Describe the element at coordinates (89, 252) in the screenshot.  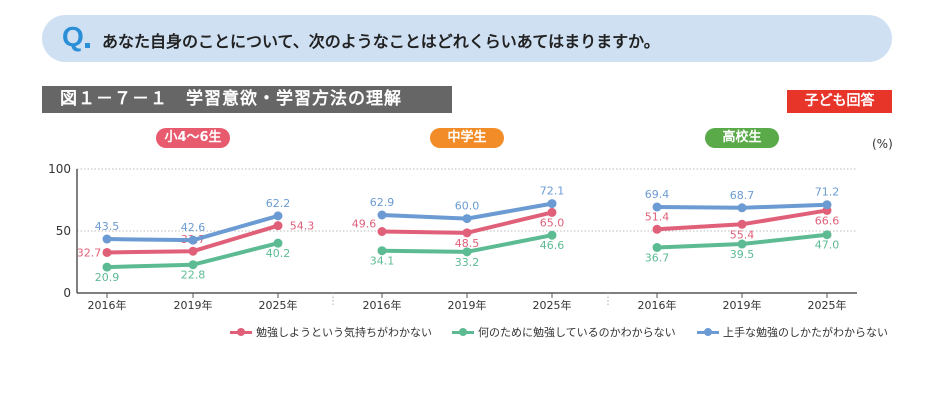
I see `data-label: 32.7` at that location.